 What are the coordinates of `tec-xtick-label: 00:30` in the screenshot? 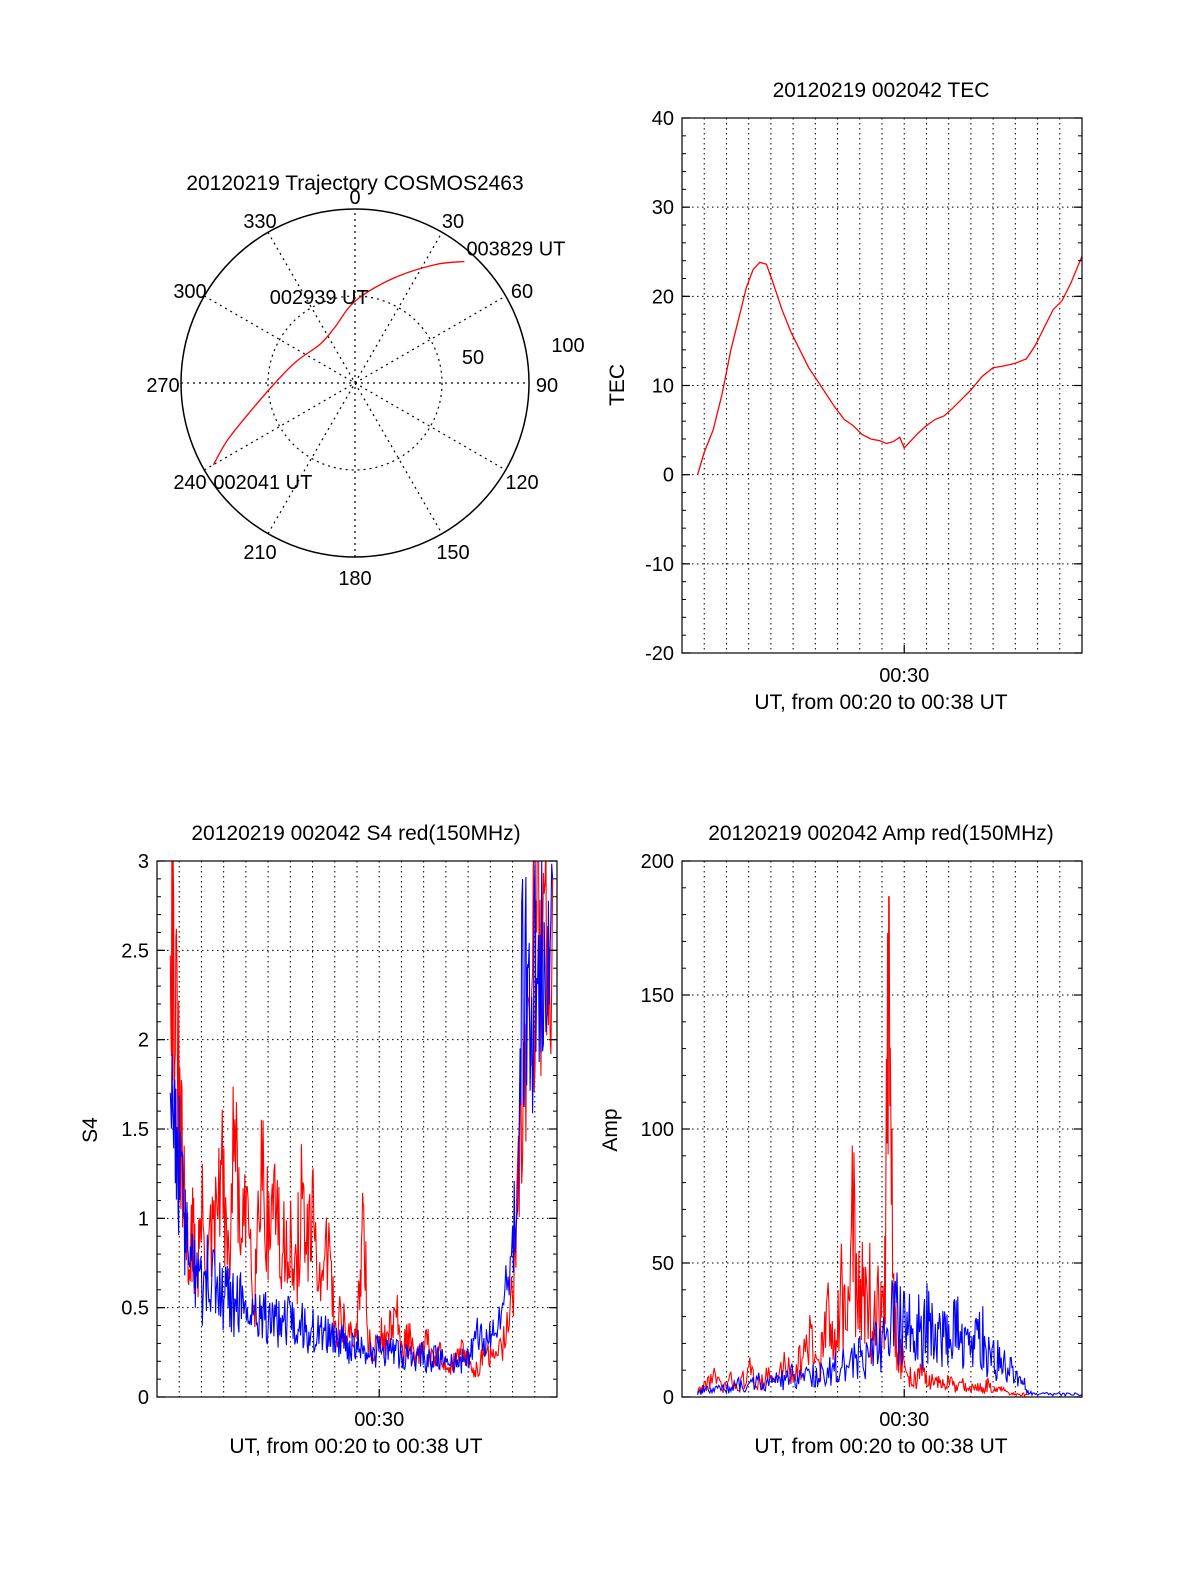 It's located at (904, 676).